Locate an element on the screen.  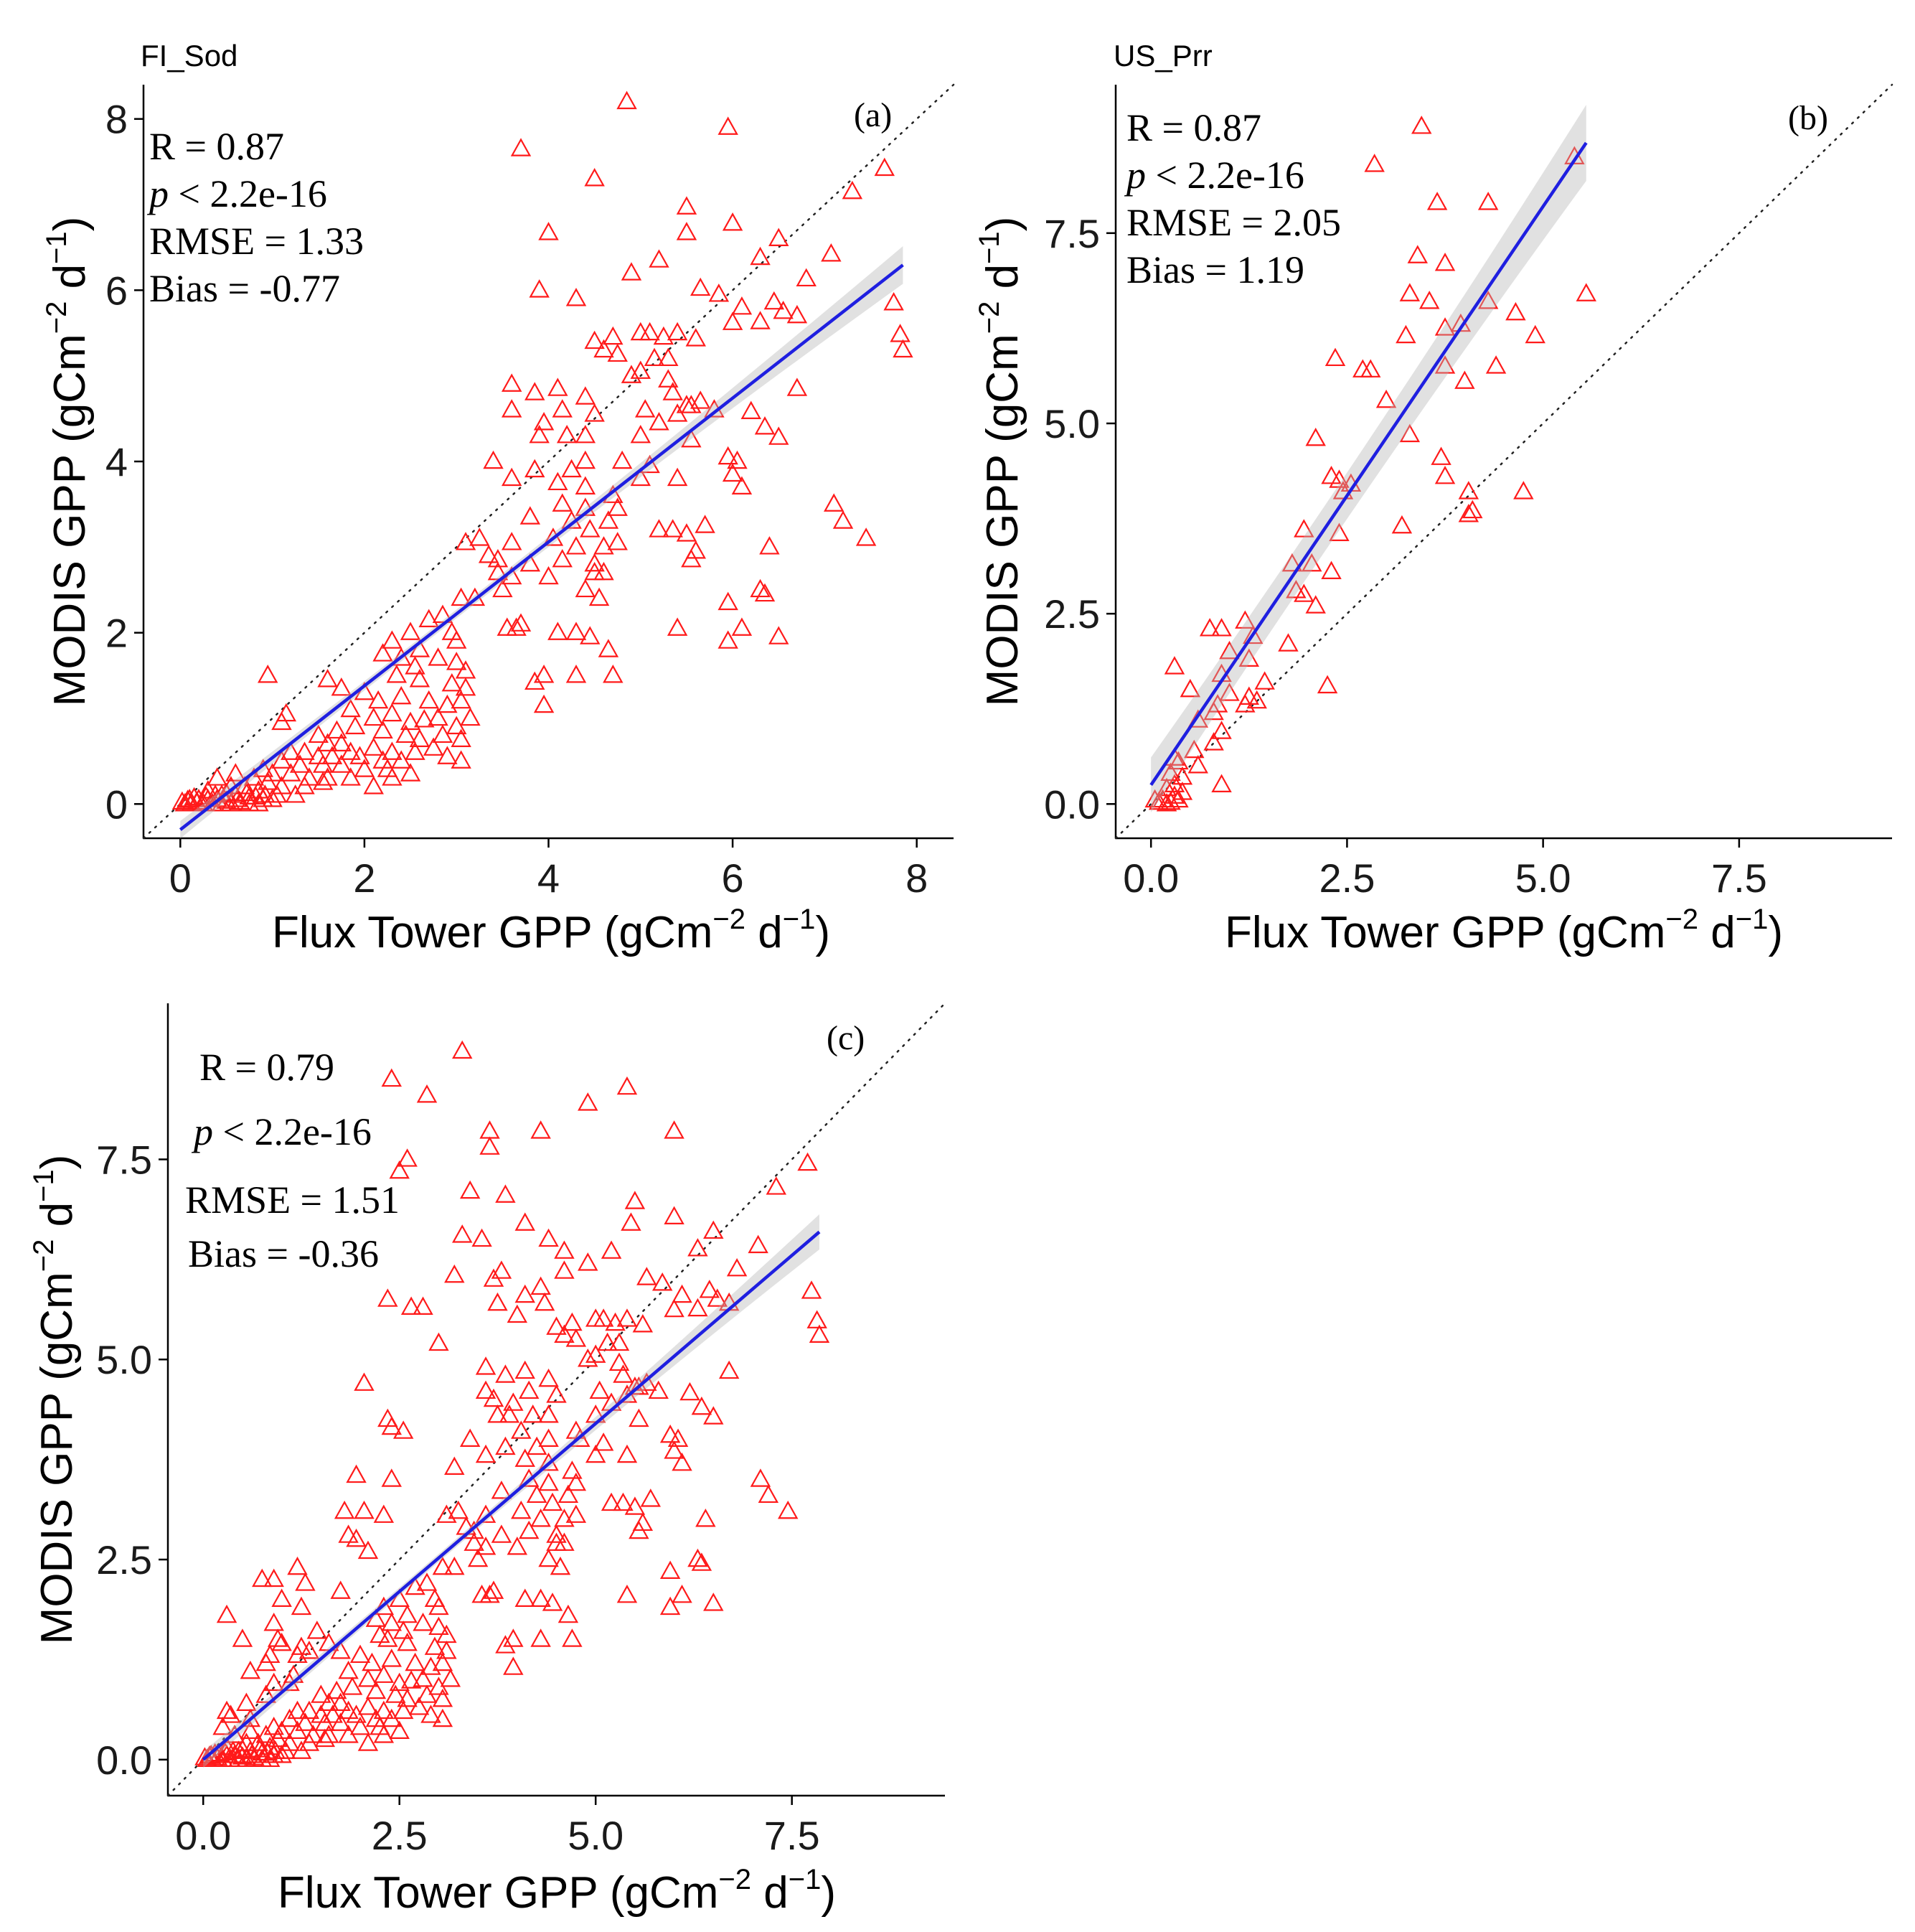
panel-b-y-tick-label: 7.5 is located at coordinates (1072, 233).